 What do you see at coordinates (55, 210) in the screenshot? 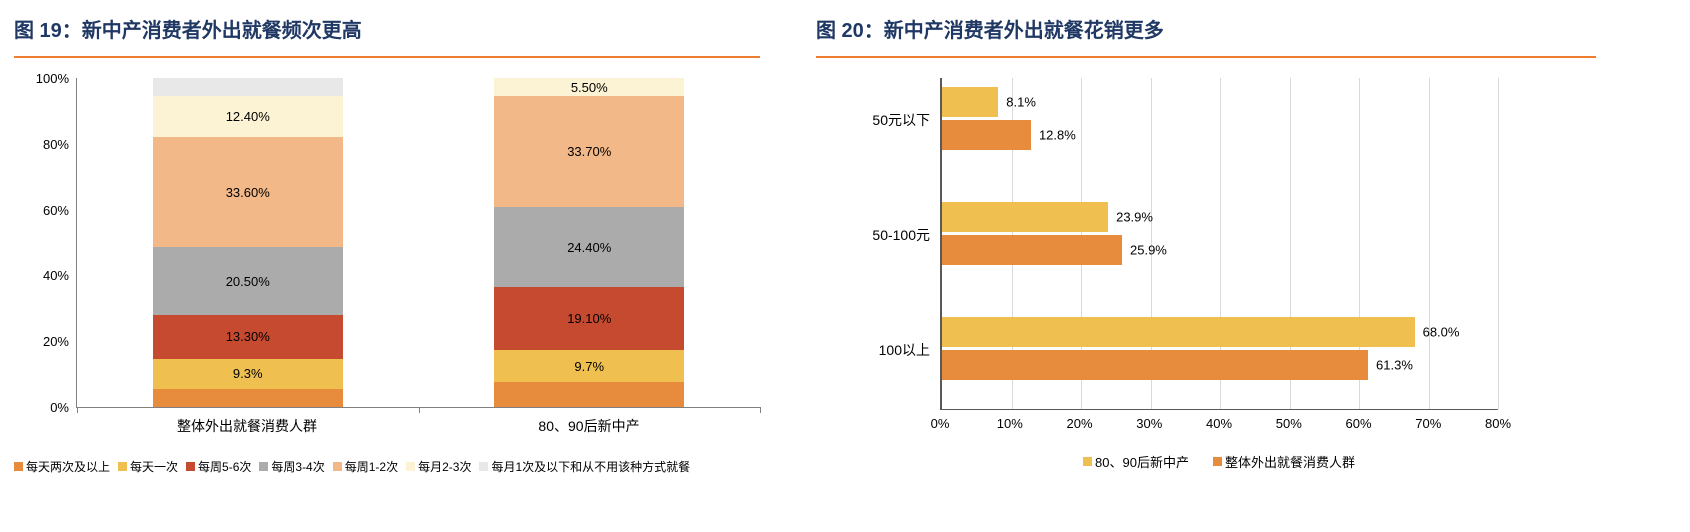
I see `y-axis-tick-label: 60%` at bounding box center [55, 210].